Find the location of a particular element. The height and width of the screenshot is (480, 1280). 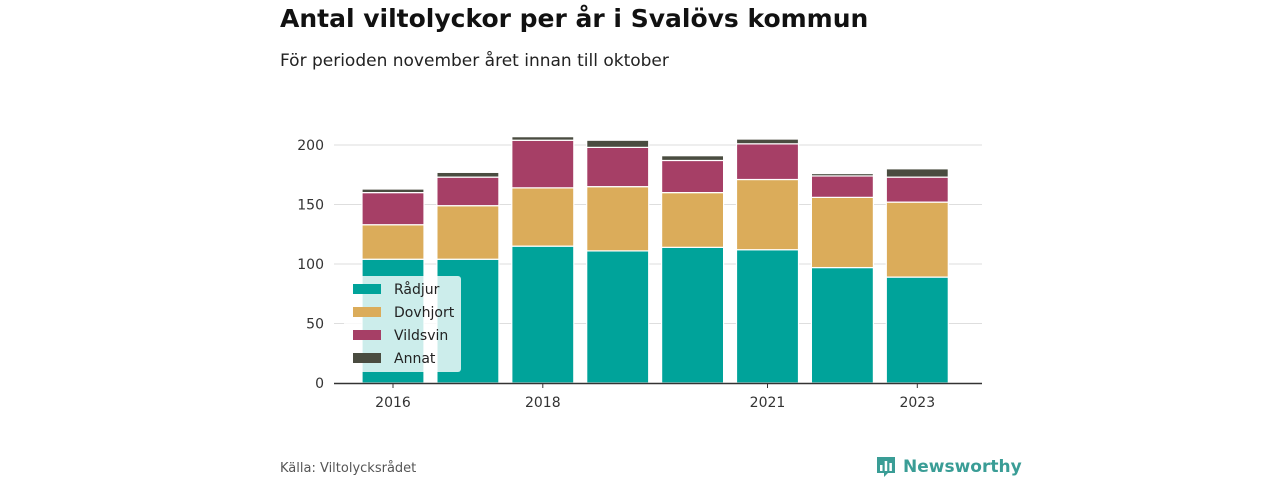

newsworthy-logo-icon is located at coordinates (886, 467).